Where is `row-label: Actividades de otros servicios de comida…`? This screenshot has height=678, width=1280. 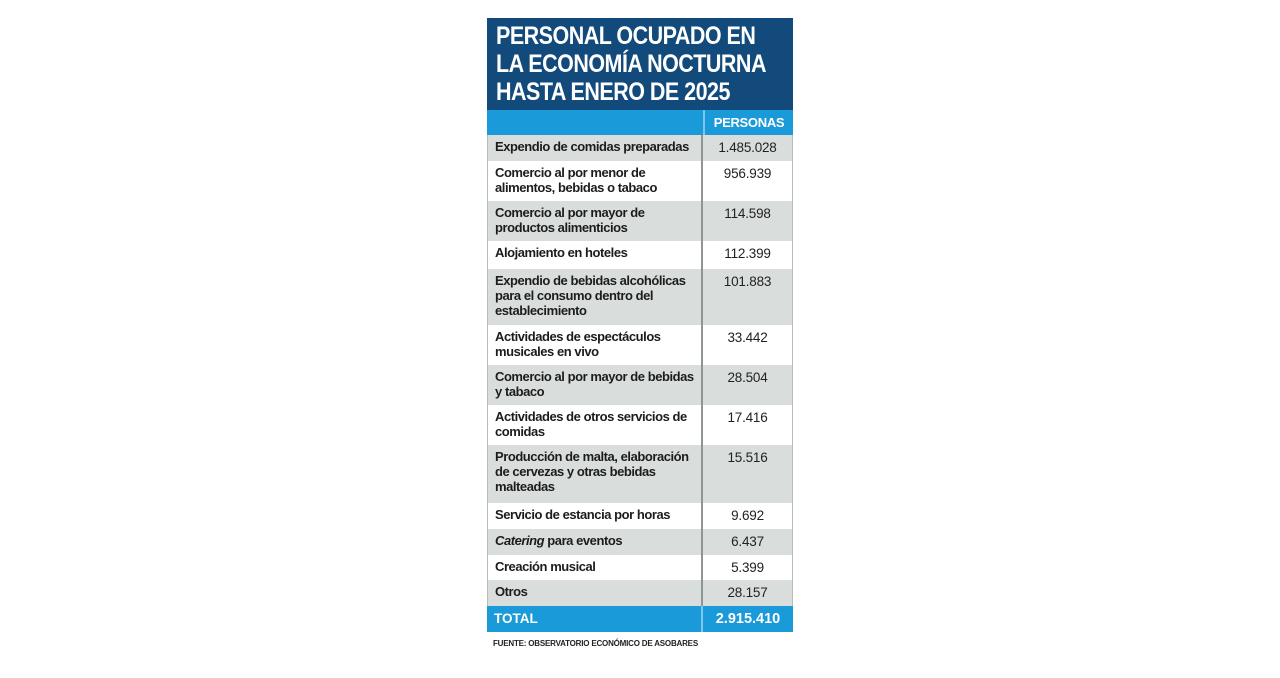 row-label: Actividades de otros servicios de comida… is located at coordinates (595, 425).